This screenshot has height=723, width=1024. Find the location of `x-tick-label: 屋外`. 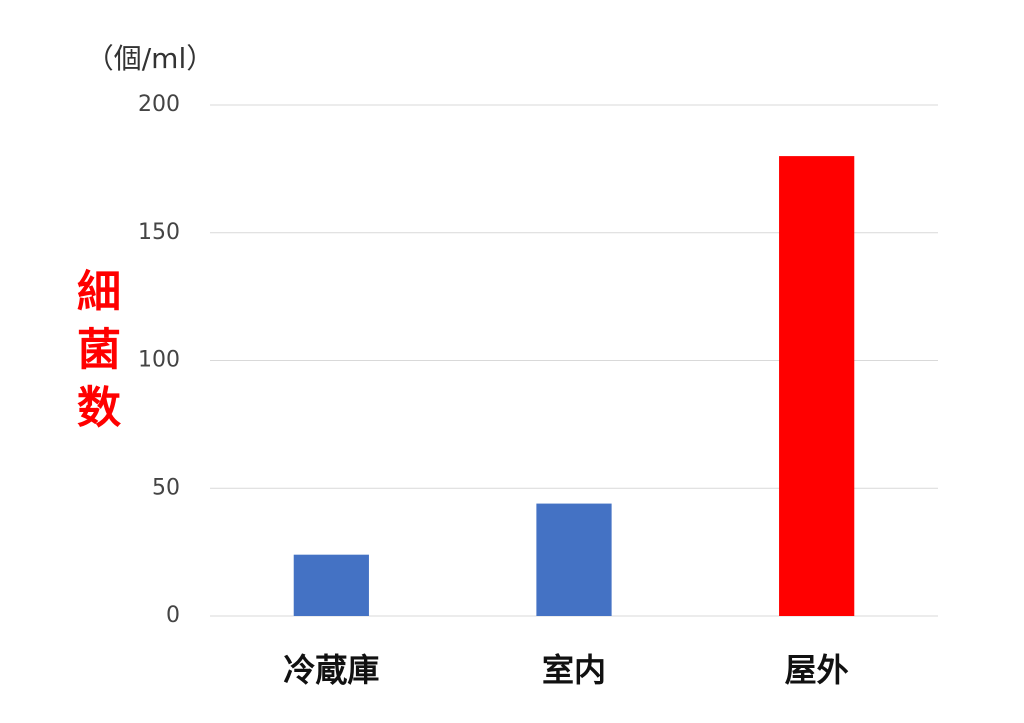

x-tick-label: 屋外 is located at coordinates (817, 670).